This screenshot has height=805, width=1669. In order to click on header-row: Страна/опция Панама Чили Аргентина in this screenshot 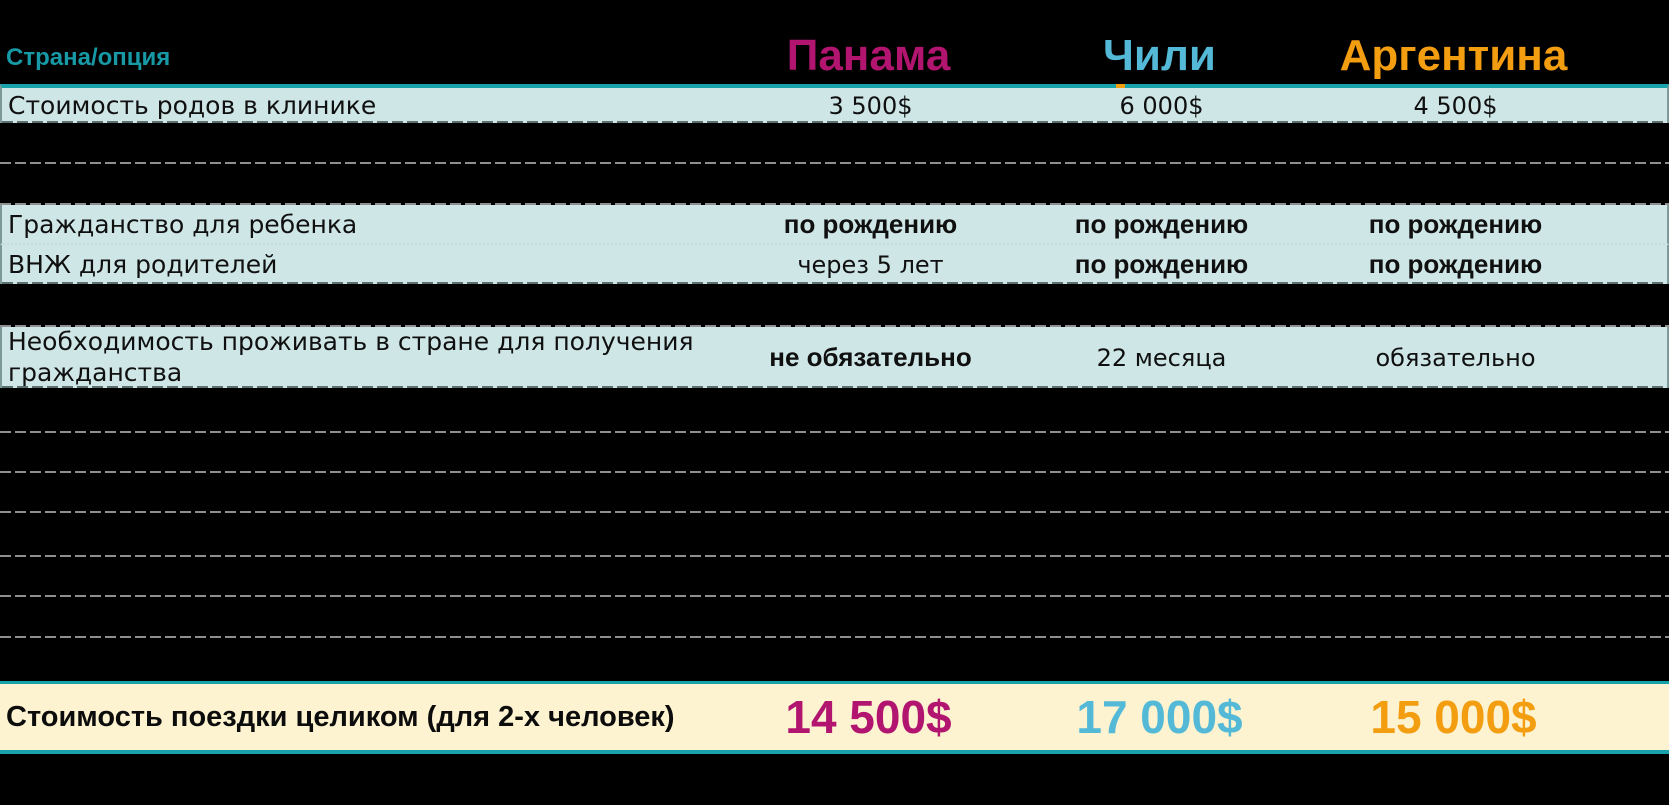, I will do `click(834, 42)`.